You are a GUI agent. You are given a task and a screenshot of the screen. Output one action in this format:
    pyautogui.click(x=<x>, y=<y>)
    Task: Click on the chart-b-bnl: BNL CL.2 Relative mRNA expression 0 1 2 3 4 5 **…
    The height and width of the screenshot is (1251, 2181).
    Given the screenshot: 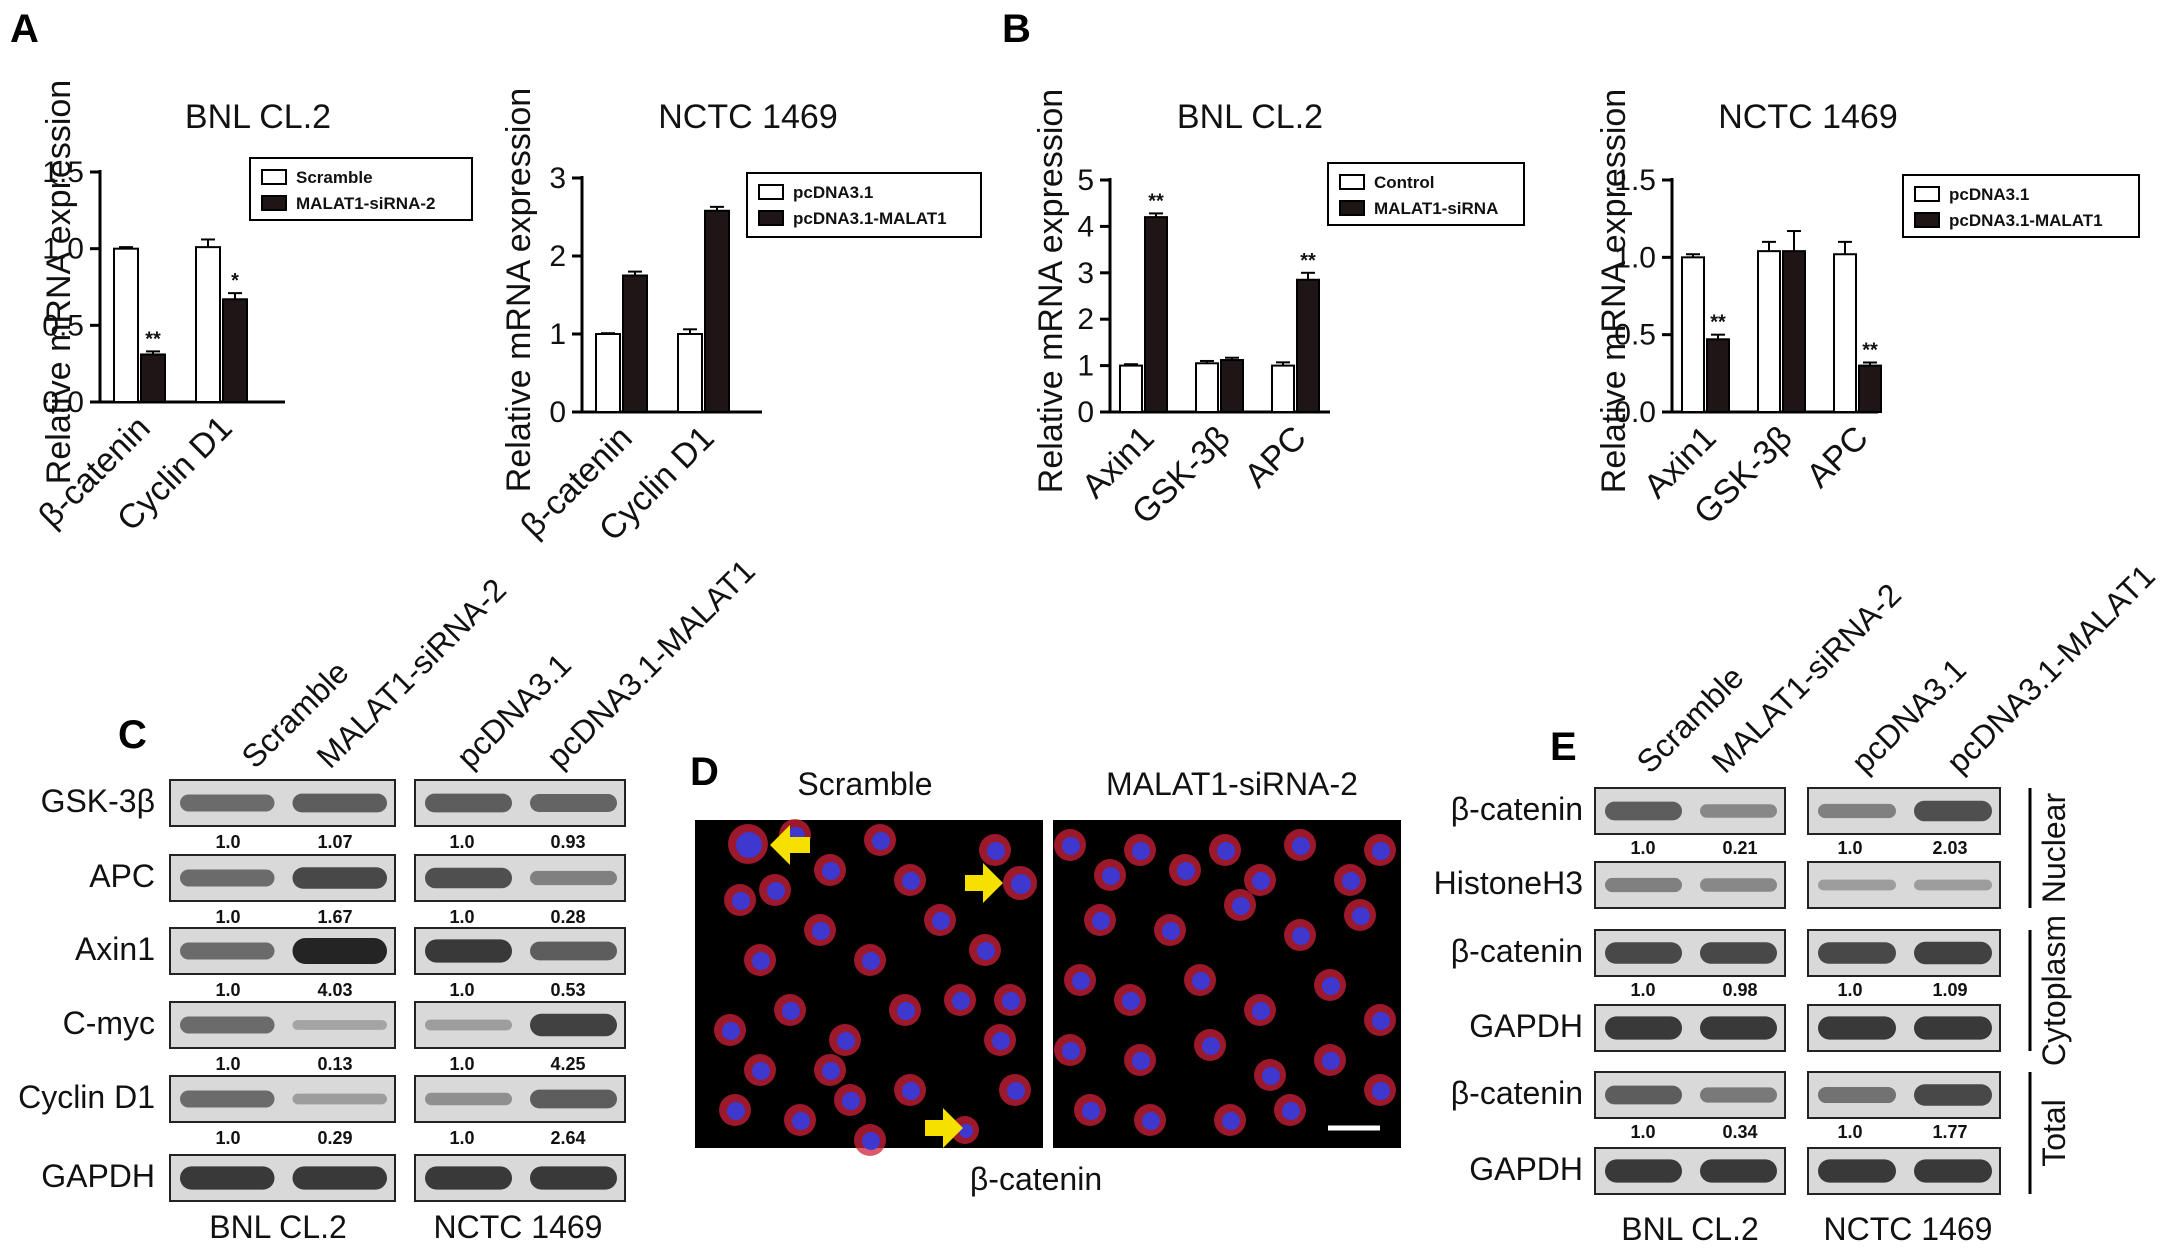 What is the action you would take?
    pyautogui.click(x=1278, y=310)
    